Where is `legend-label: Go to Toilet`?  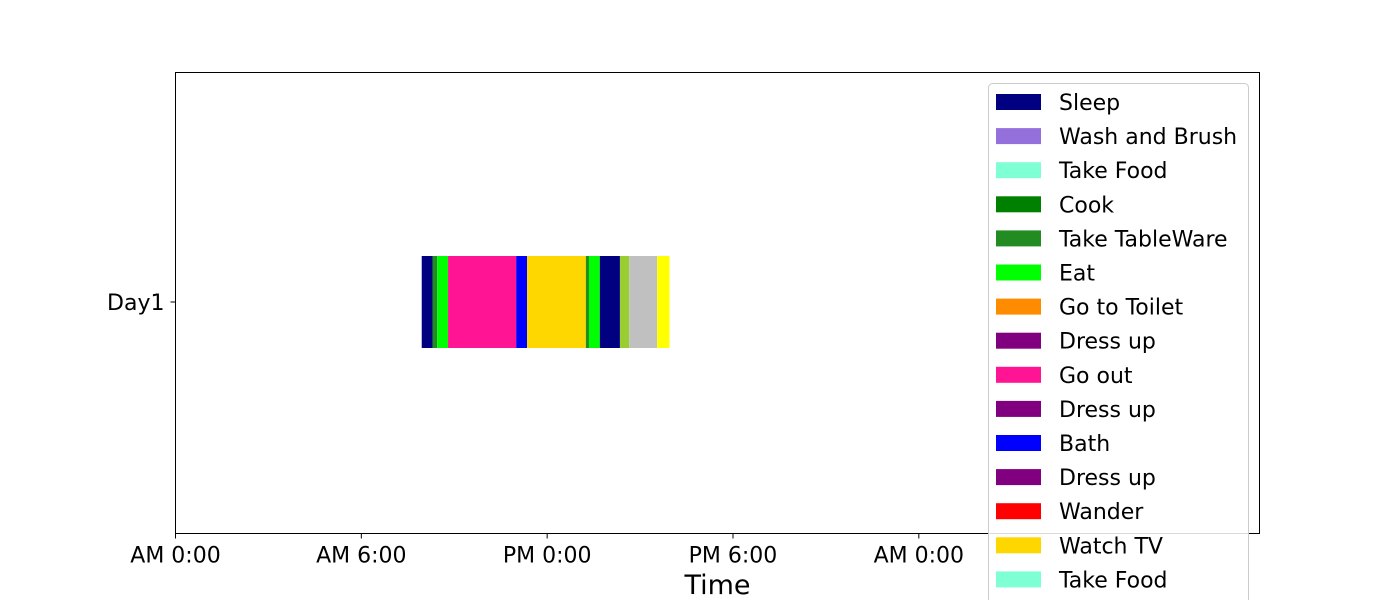
legend-label: Go to Toilet is located at coordinates (1121, 308).